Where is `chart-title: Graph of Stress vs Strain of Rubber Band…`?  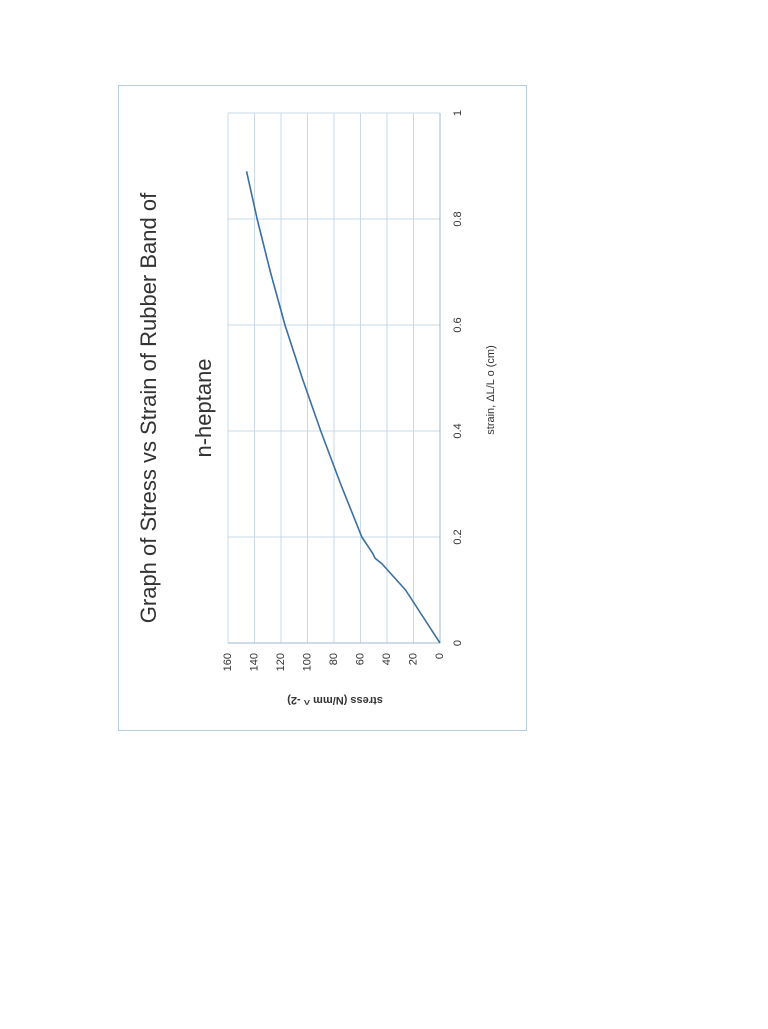
chart-title: Graph of Stress vs Strain of Rubber Band… is located at coordinates (148, 407).